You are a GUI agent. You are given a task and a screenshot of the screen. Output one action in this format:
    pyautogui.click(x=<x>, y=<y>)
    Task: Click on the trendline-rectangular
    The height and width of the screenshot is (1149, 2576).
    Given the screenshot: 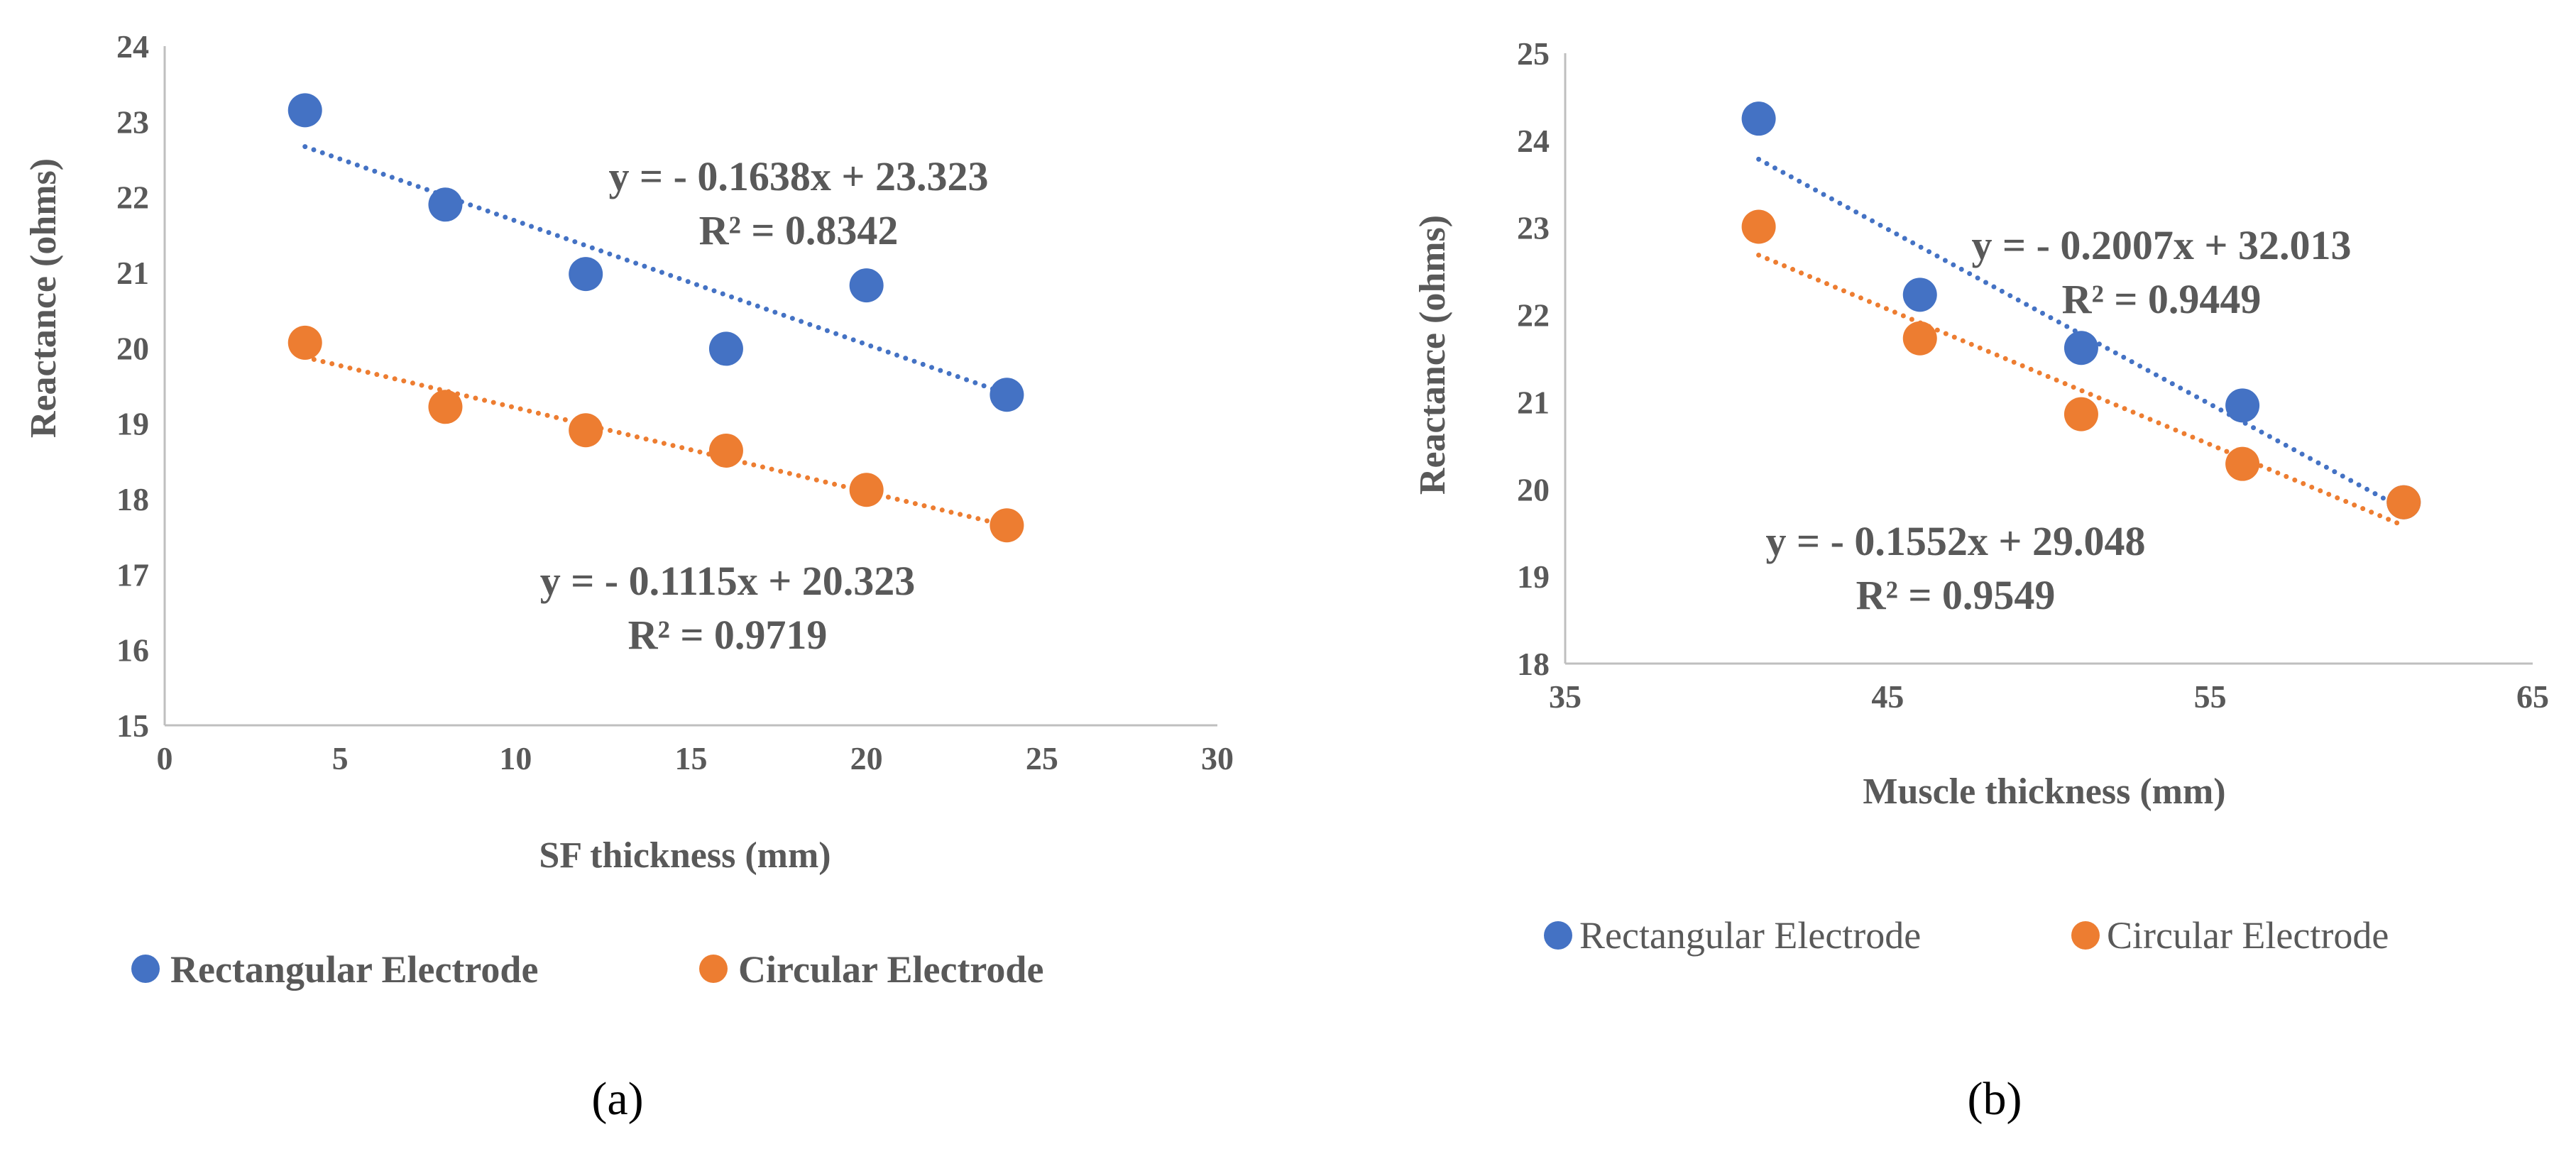 What is the action you would take?
    pyautogui.click(x=655, y=270)
    